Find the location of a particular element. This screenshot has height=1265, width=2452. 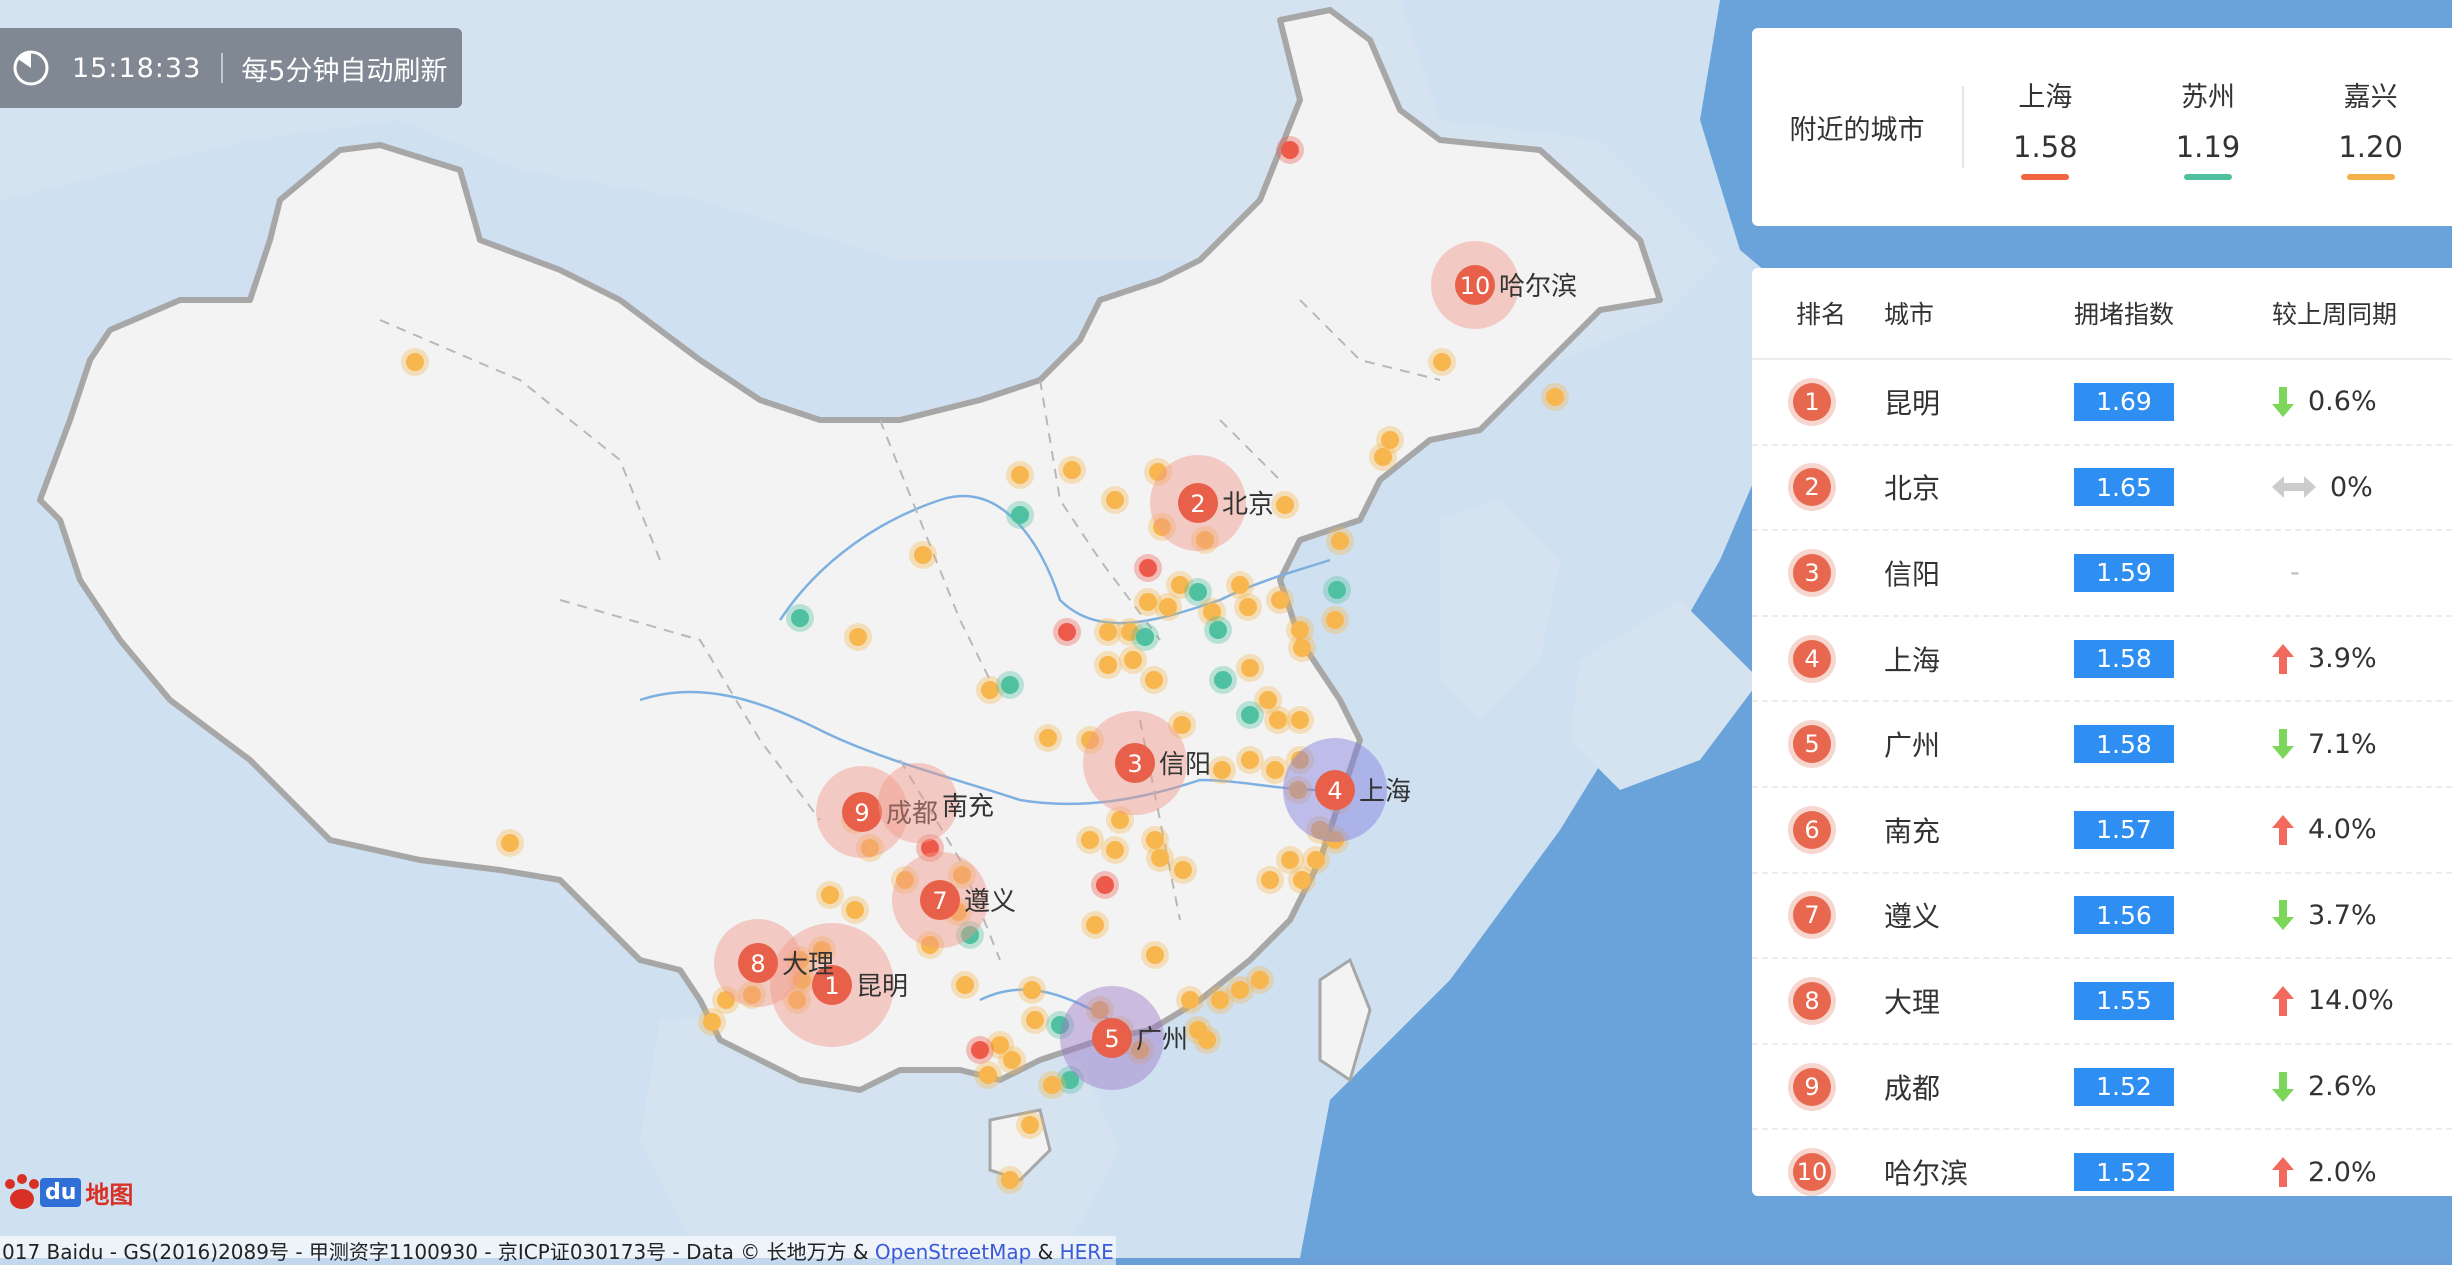

table-row: 8 大理 1.55 14.0% is located at coordinates (2102, 1002).